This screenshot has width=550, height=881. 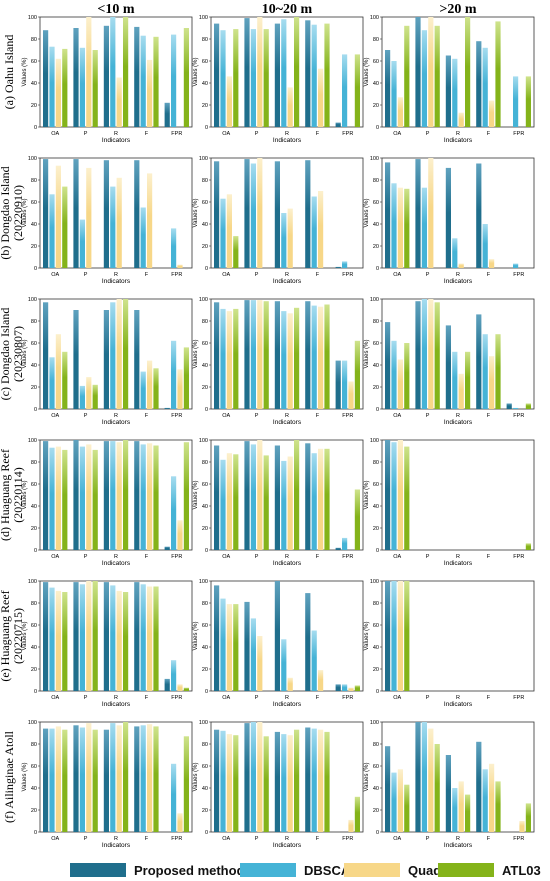 What do you see at coordinates (9, 72) in the screenshot?
I see `row-label-0-0: (a) Oahu Island` at bounding box center [9, 72].